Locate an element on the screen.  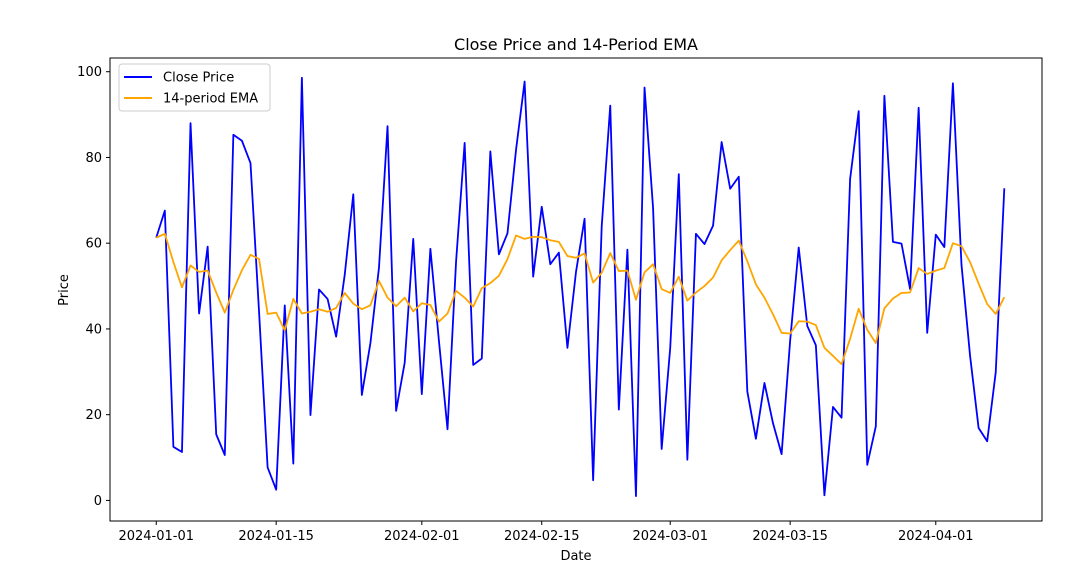
legend-box is located at coordinates (194, 87).